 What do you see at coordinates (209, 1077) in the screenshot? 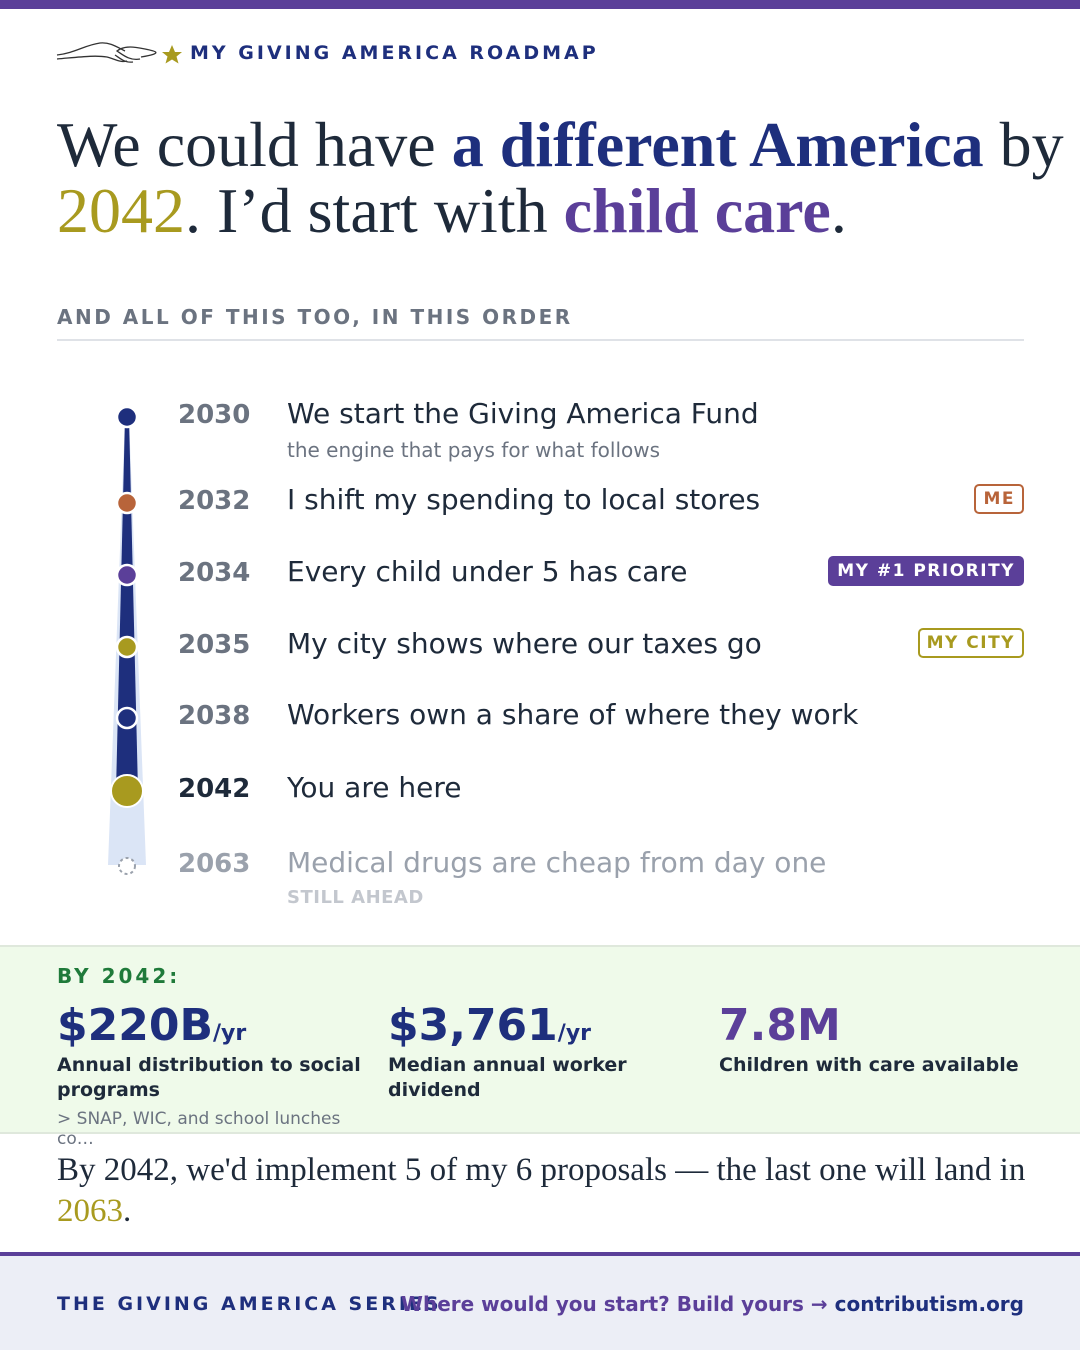
I see `stat-label: Annual distribution to social programs` at bounding box center [209, 1077].